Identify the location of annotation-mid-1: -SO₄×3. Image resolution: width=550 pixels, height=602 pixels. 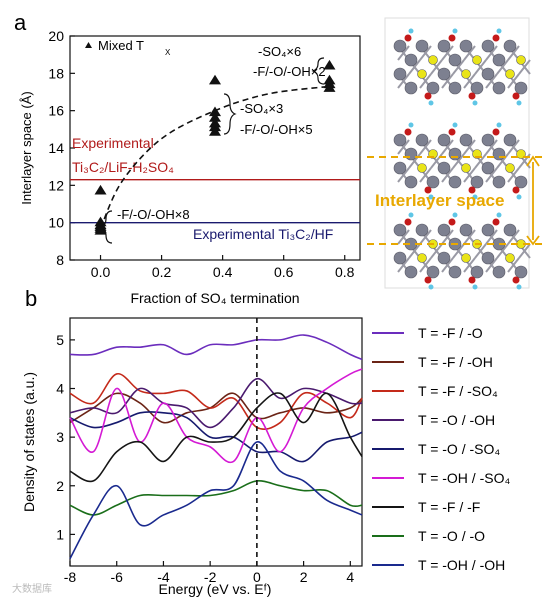
(261, 108).